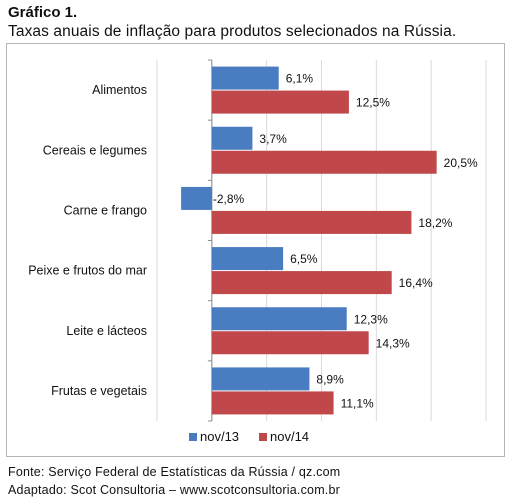 The width and height of the screenshot is (512, 504). Describe the element at coordinates (95, 150) in the screenshot. I see `category-label: Cereais e legumes` at that location.